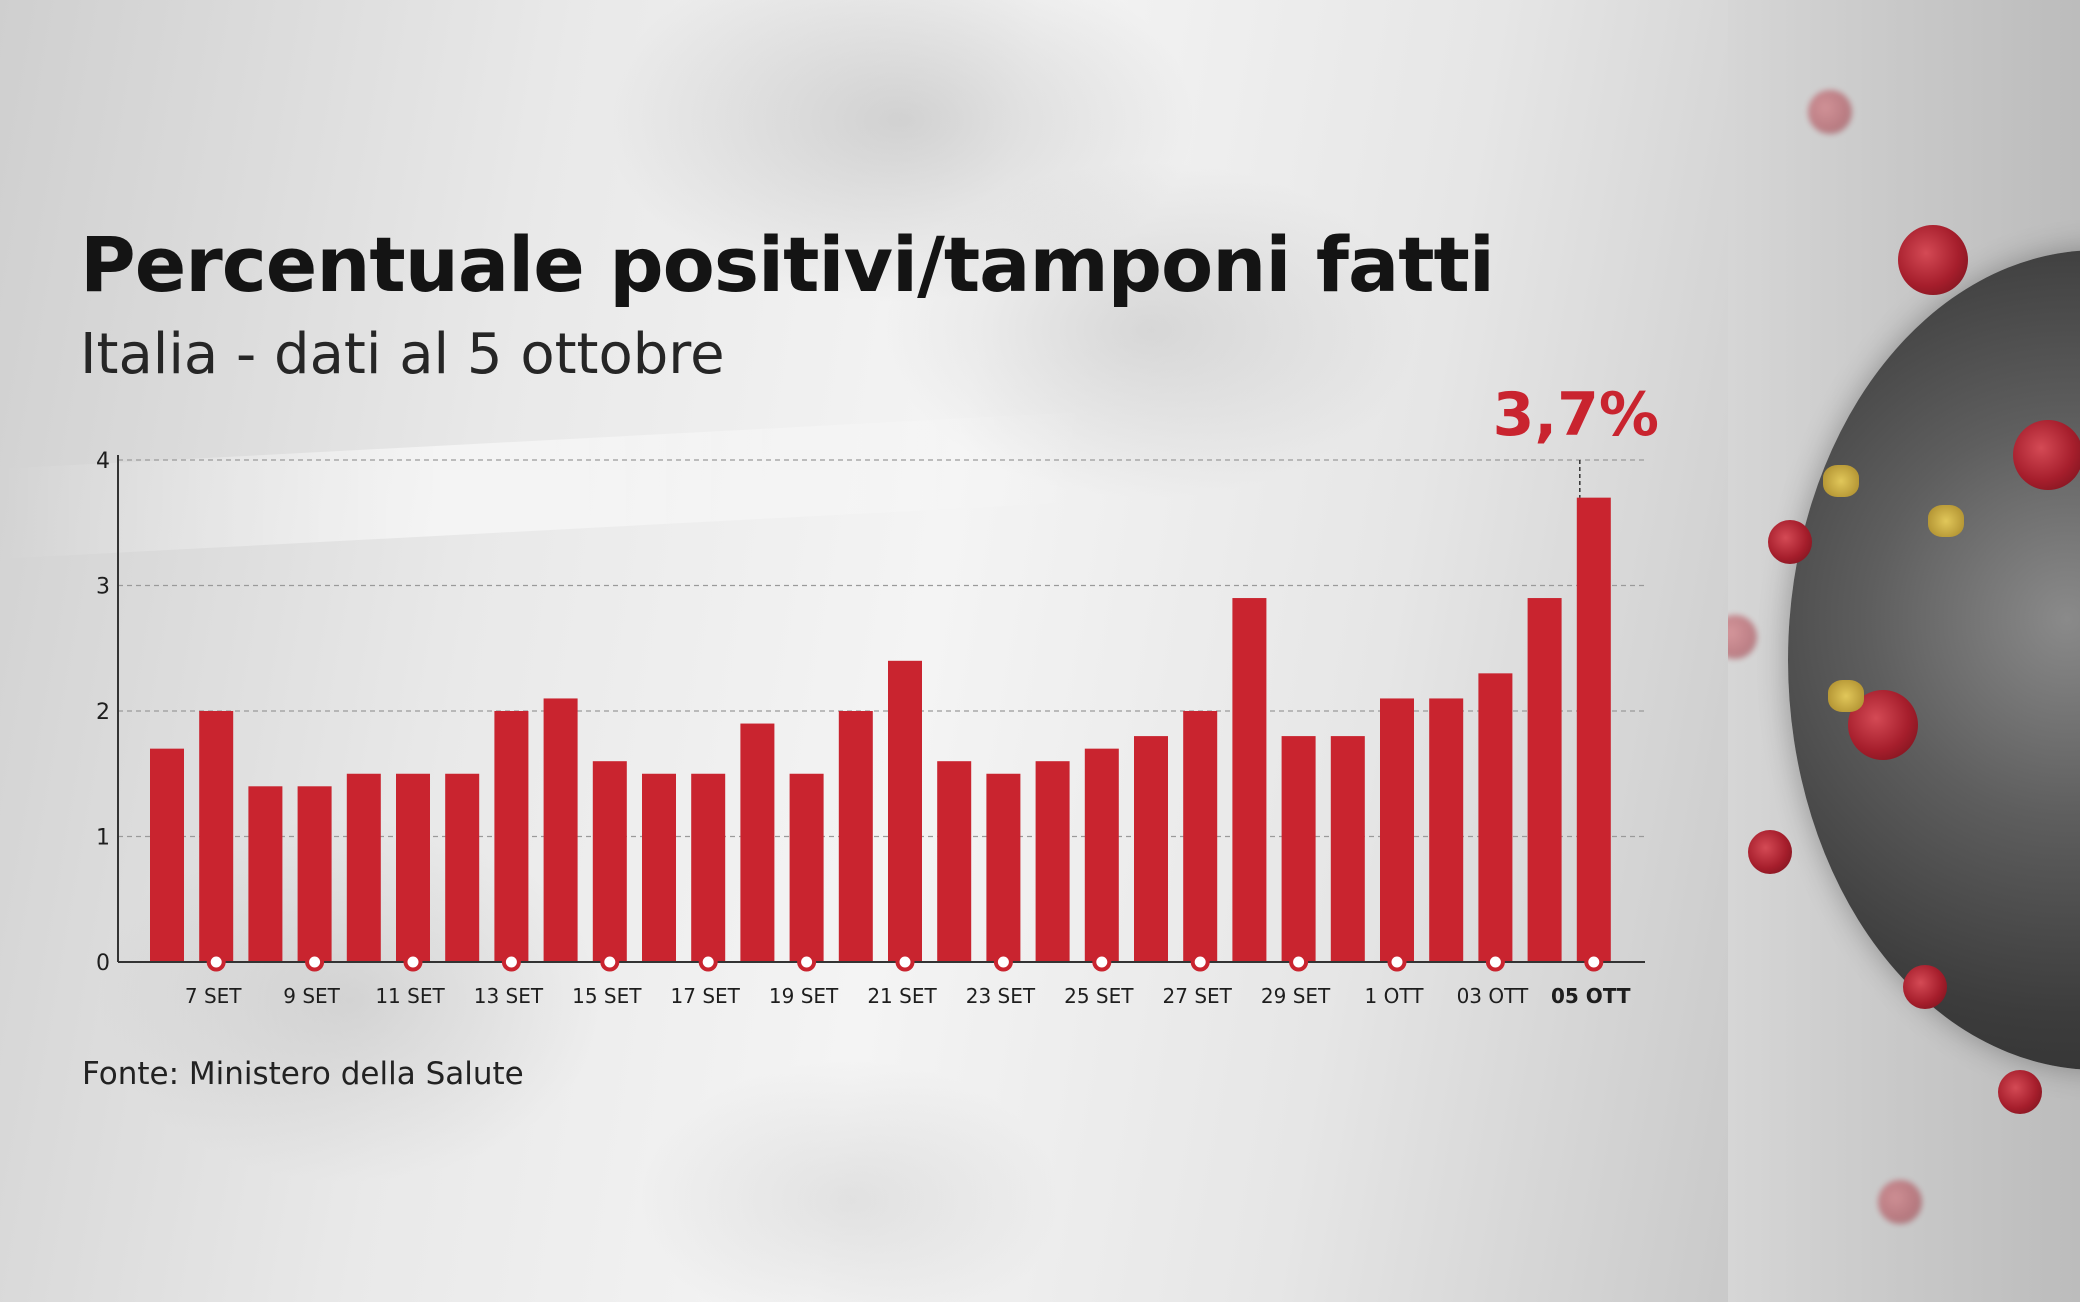 This screenshot has height=1302, width=2080. Describe the element at coordinates (1296, 996) in the screenshot. I see `x-tick-label: 29 SET` at that location.